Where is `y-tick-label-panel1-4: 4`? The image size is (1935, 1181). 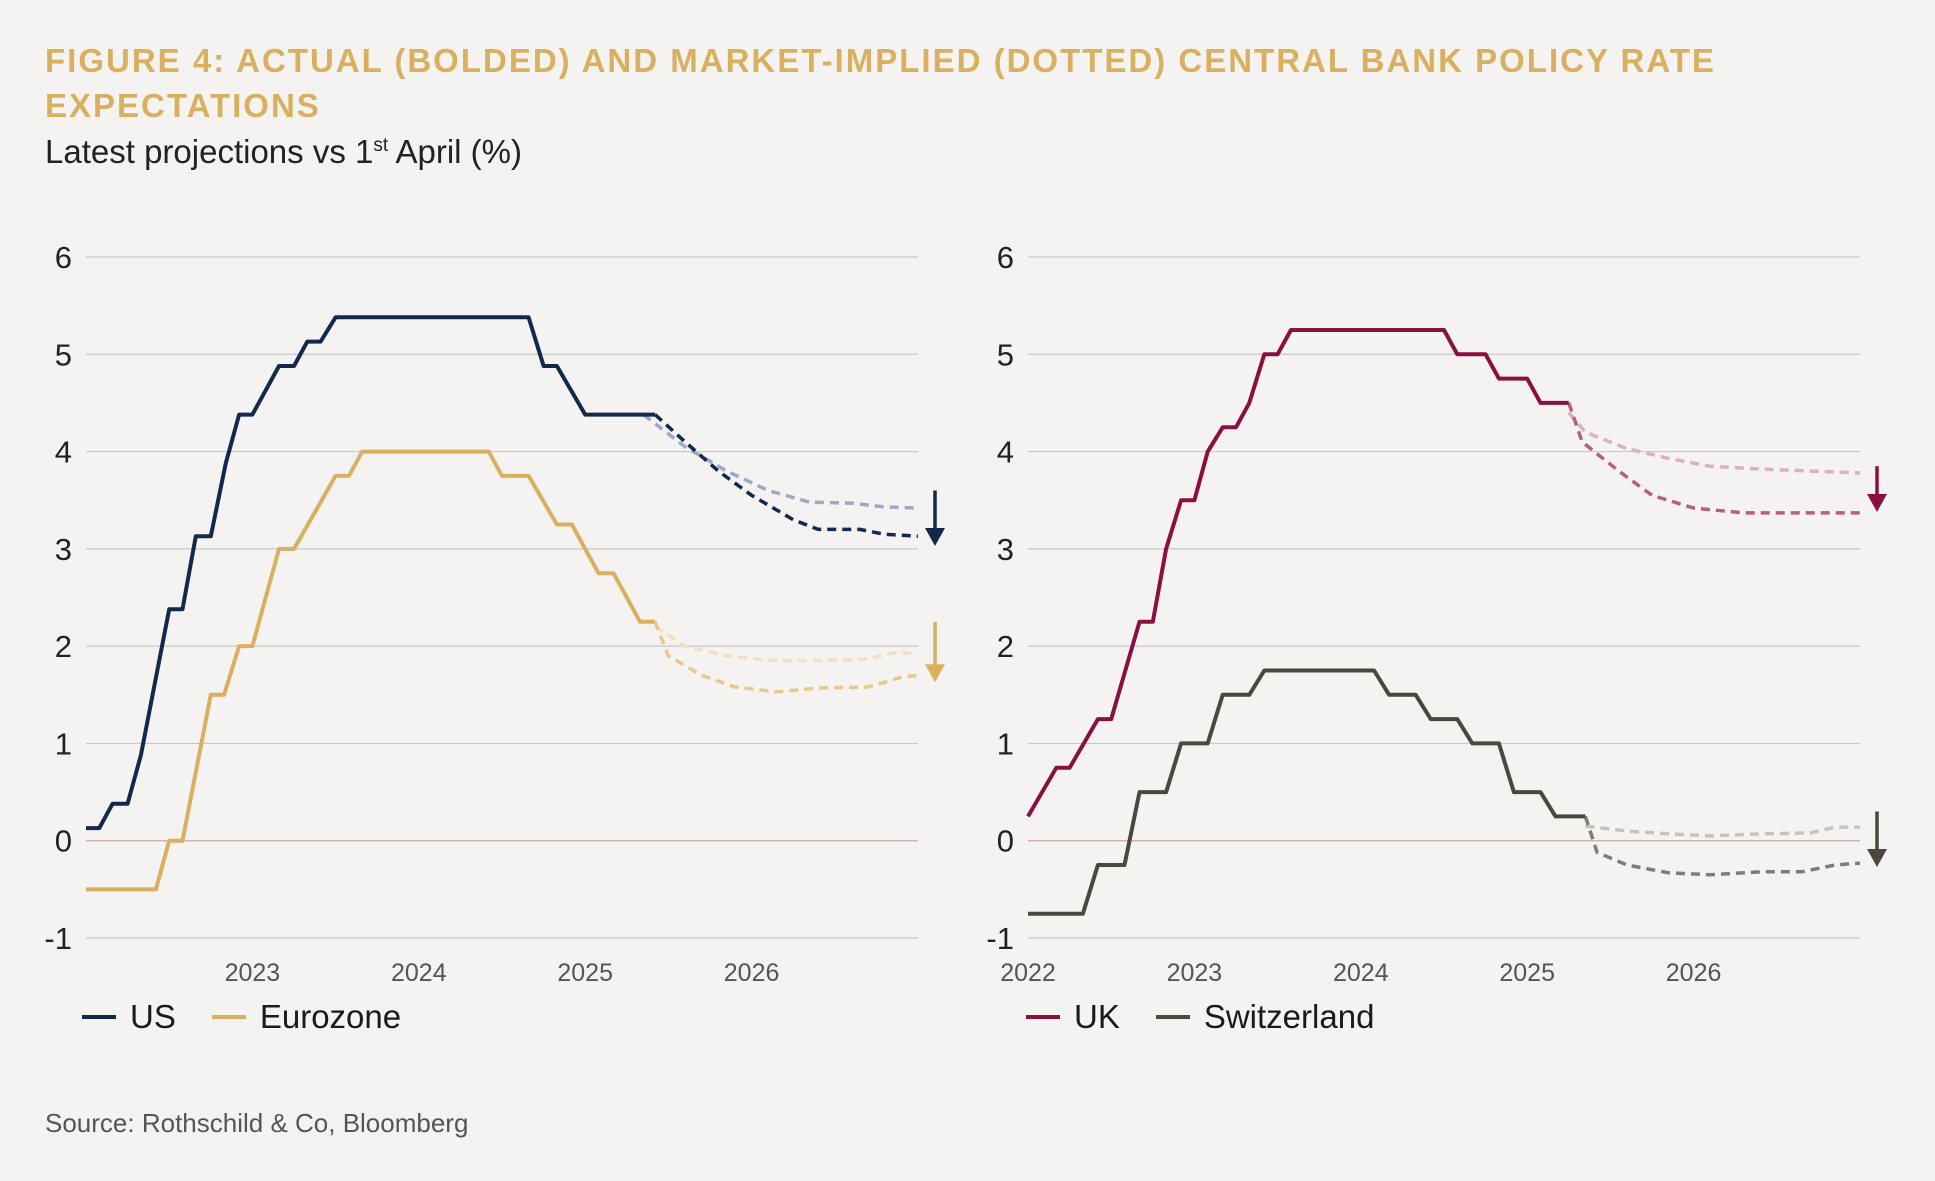
y-tick-label-panel1-4: 4 is located at coordinates (1005, 452).